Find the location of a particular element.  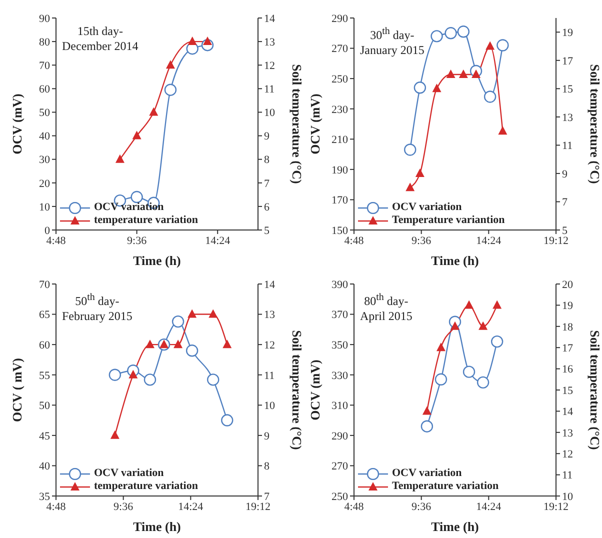

y-tick-label: 80 is located at coordinates (44, 42).